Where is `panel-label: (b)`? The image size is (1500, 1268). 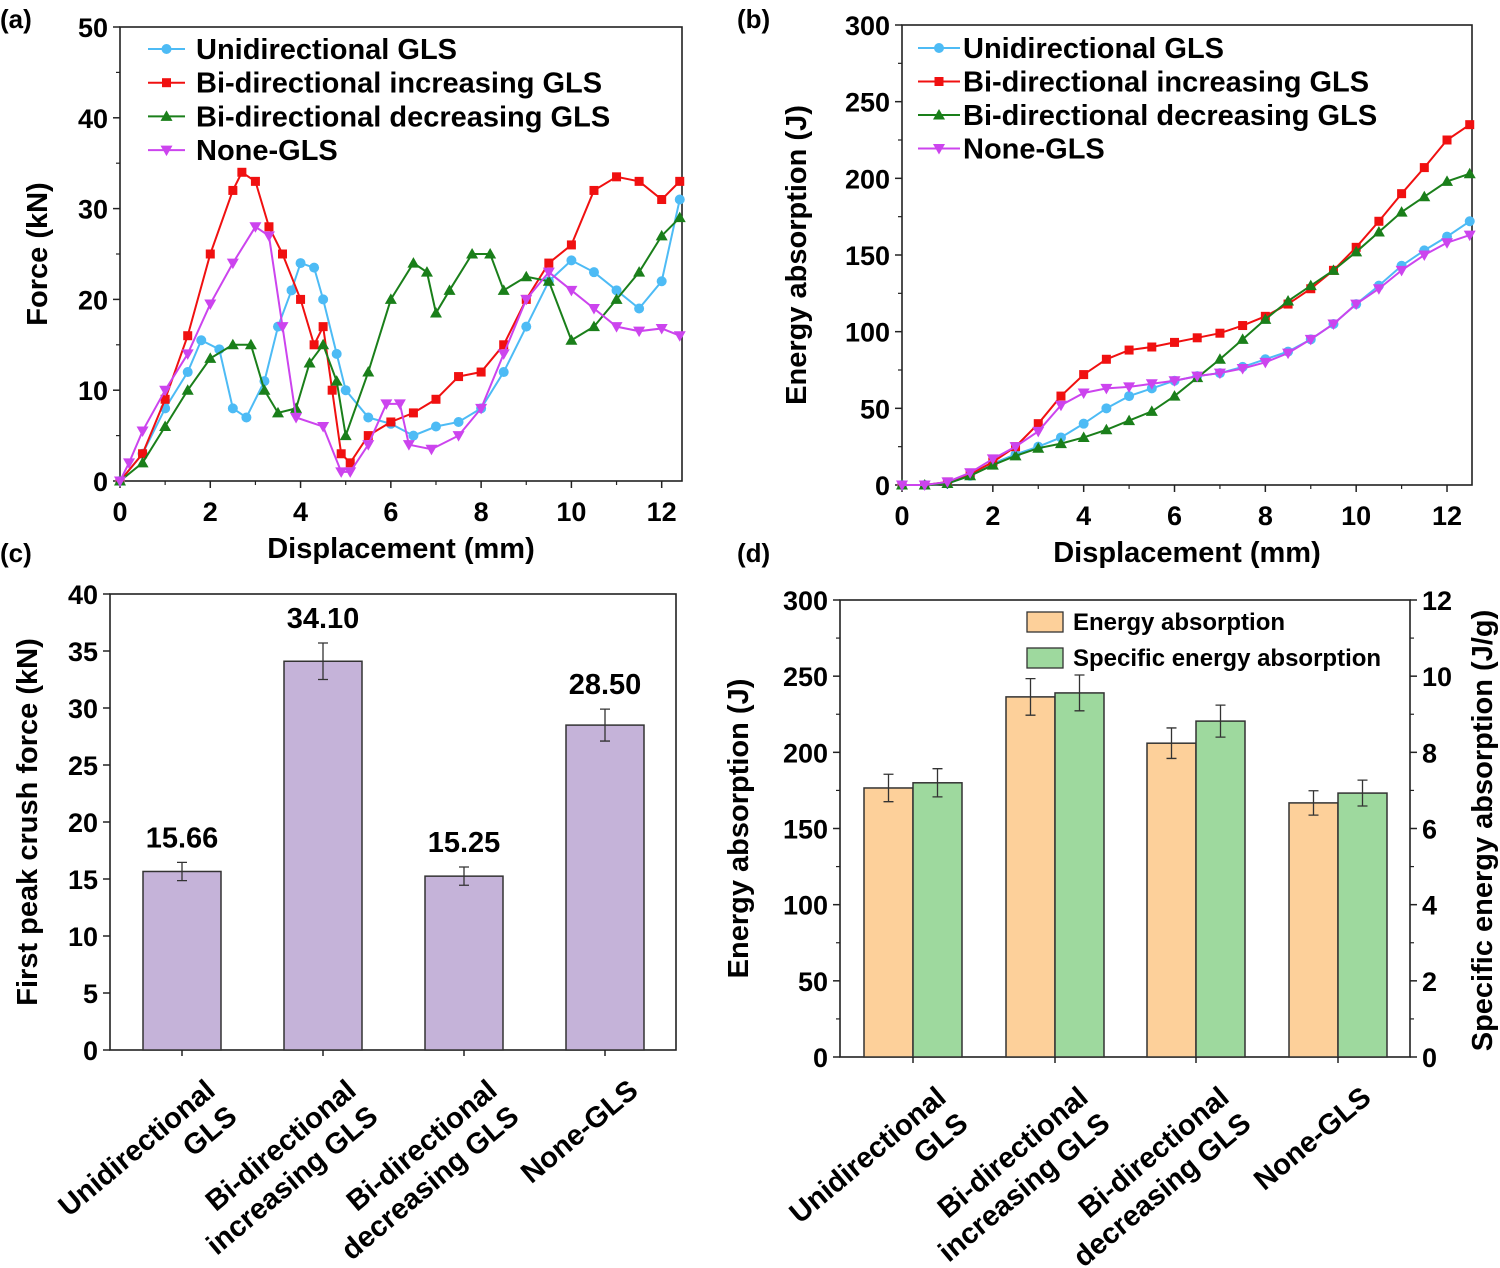 panel-label: (b) is located at coordinates (753, 19).